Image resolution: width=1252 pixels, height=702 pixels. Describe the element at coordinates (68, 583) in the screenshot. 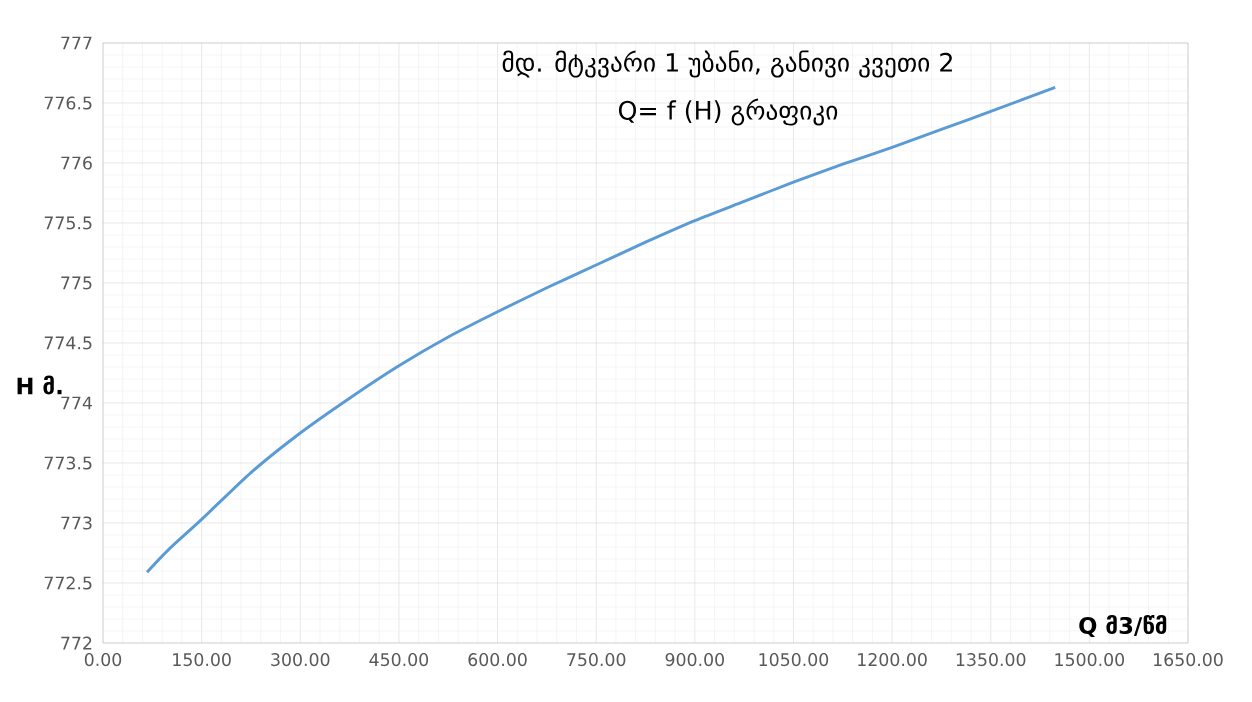

I see `y-tick-label: 772.5` at that location.